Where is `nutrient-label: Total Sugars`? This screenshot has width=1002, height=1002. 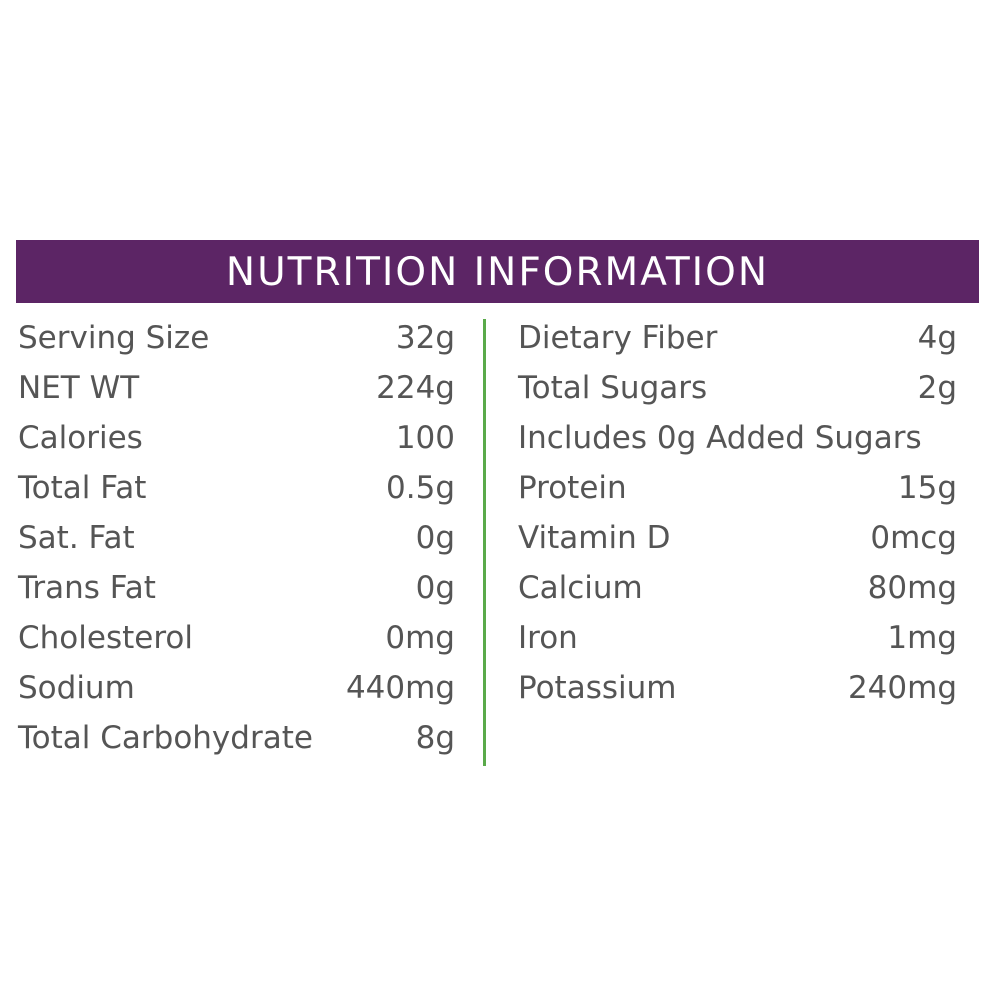
nutrient-label: Total Sugars is located at coordinates (613, 388).